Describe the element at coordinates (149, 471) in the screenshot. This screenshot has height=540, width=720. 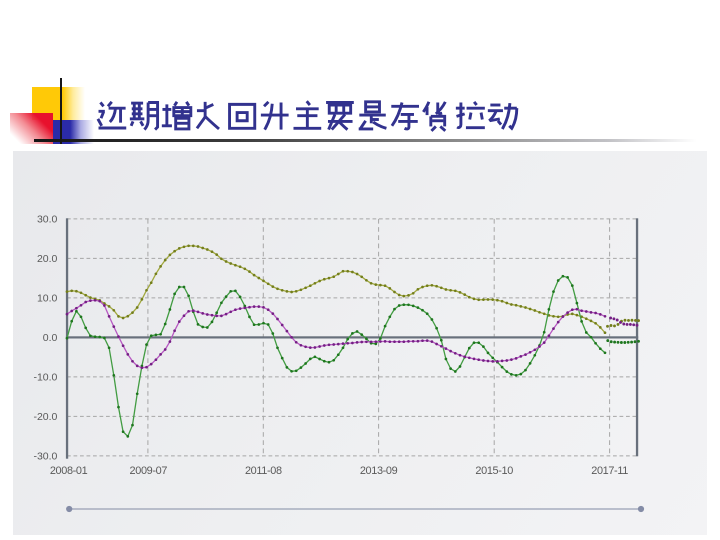
I see `svg-text: 2009-07` at that location.